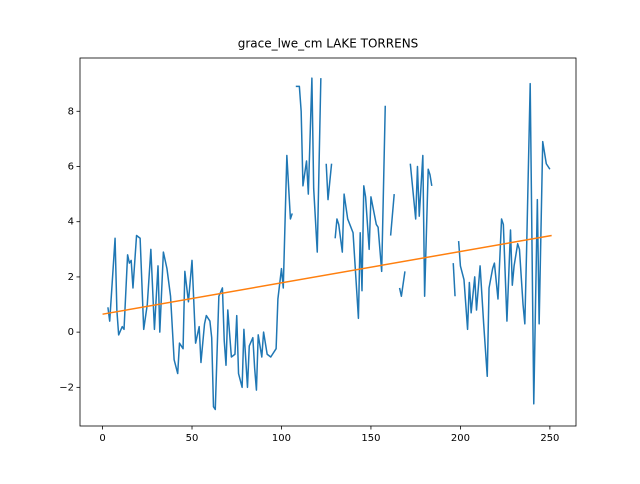 This screenshot has height=484, width=640. Describe the element at coordinates (370, 438) in the screenshot. I see `x-tick-label: 150` at that location.